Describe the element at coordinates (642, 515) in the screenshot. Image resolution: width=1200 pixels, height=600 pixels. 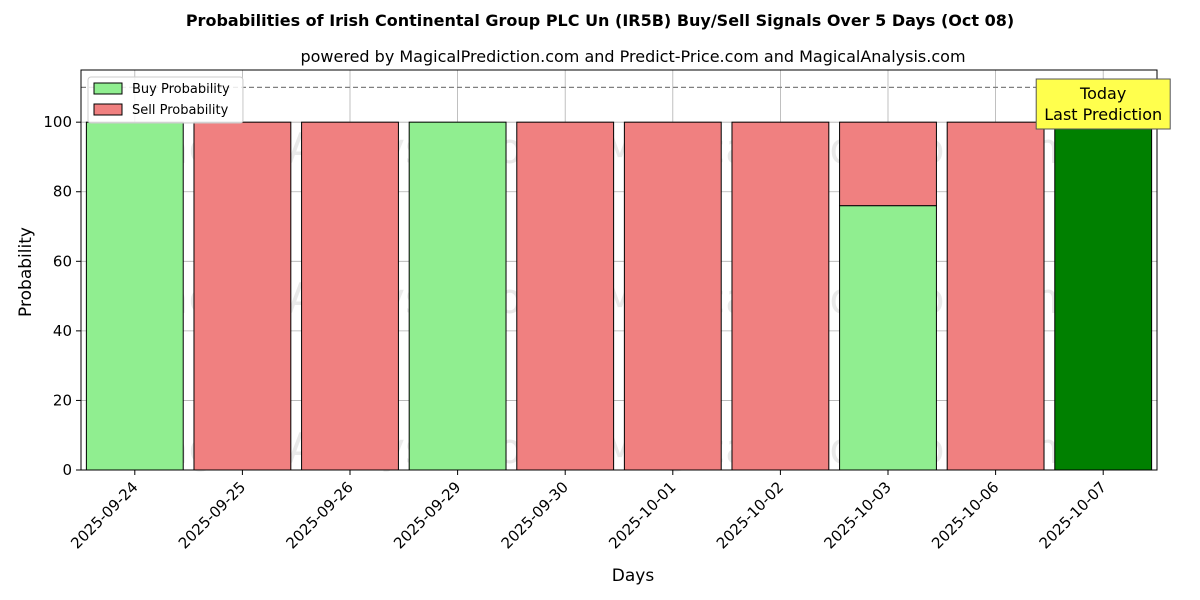
I see `x-tick-label: 2025-10-01` at that location.